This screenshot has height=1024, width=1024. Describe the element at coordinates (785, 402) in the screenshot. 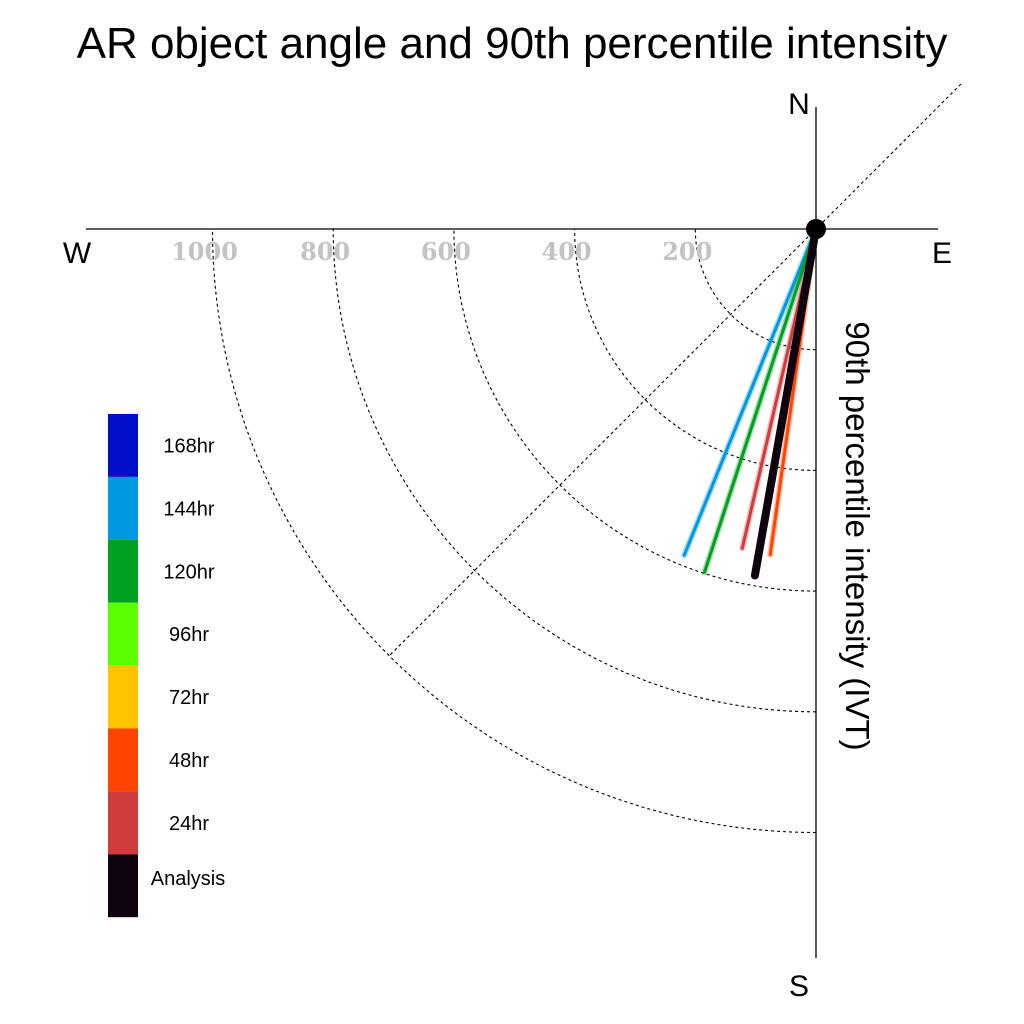

I see `vector-Analysis` at that location.